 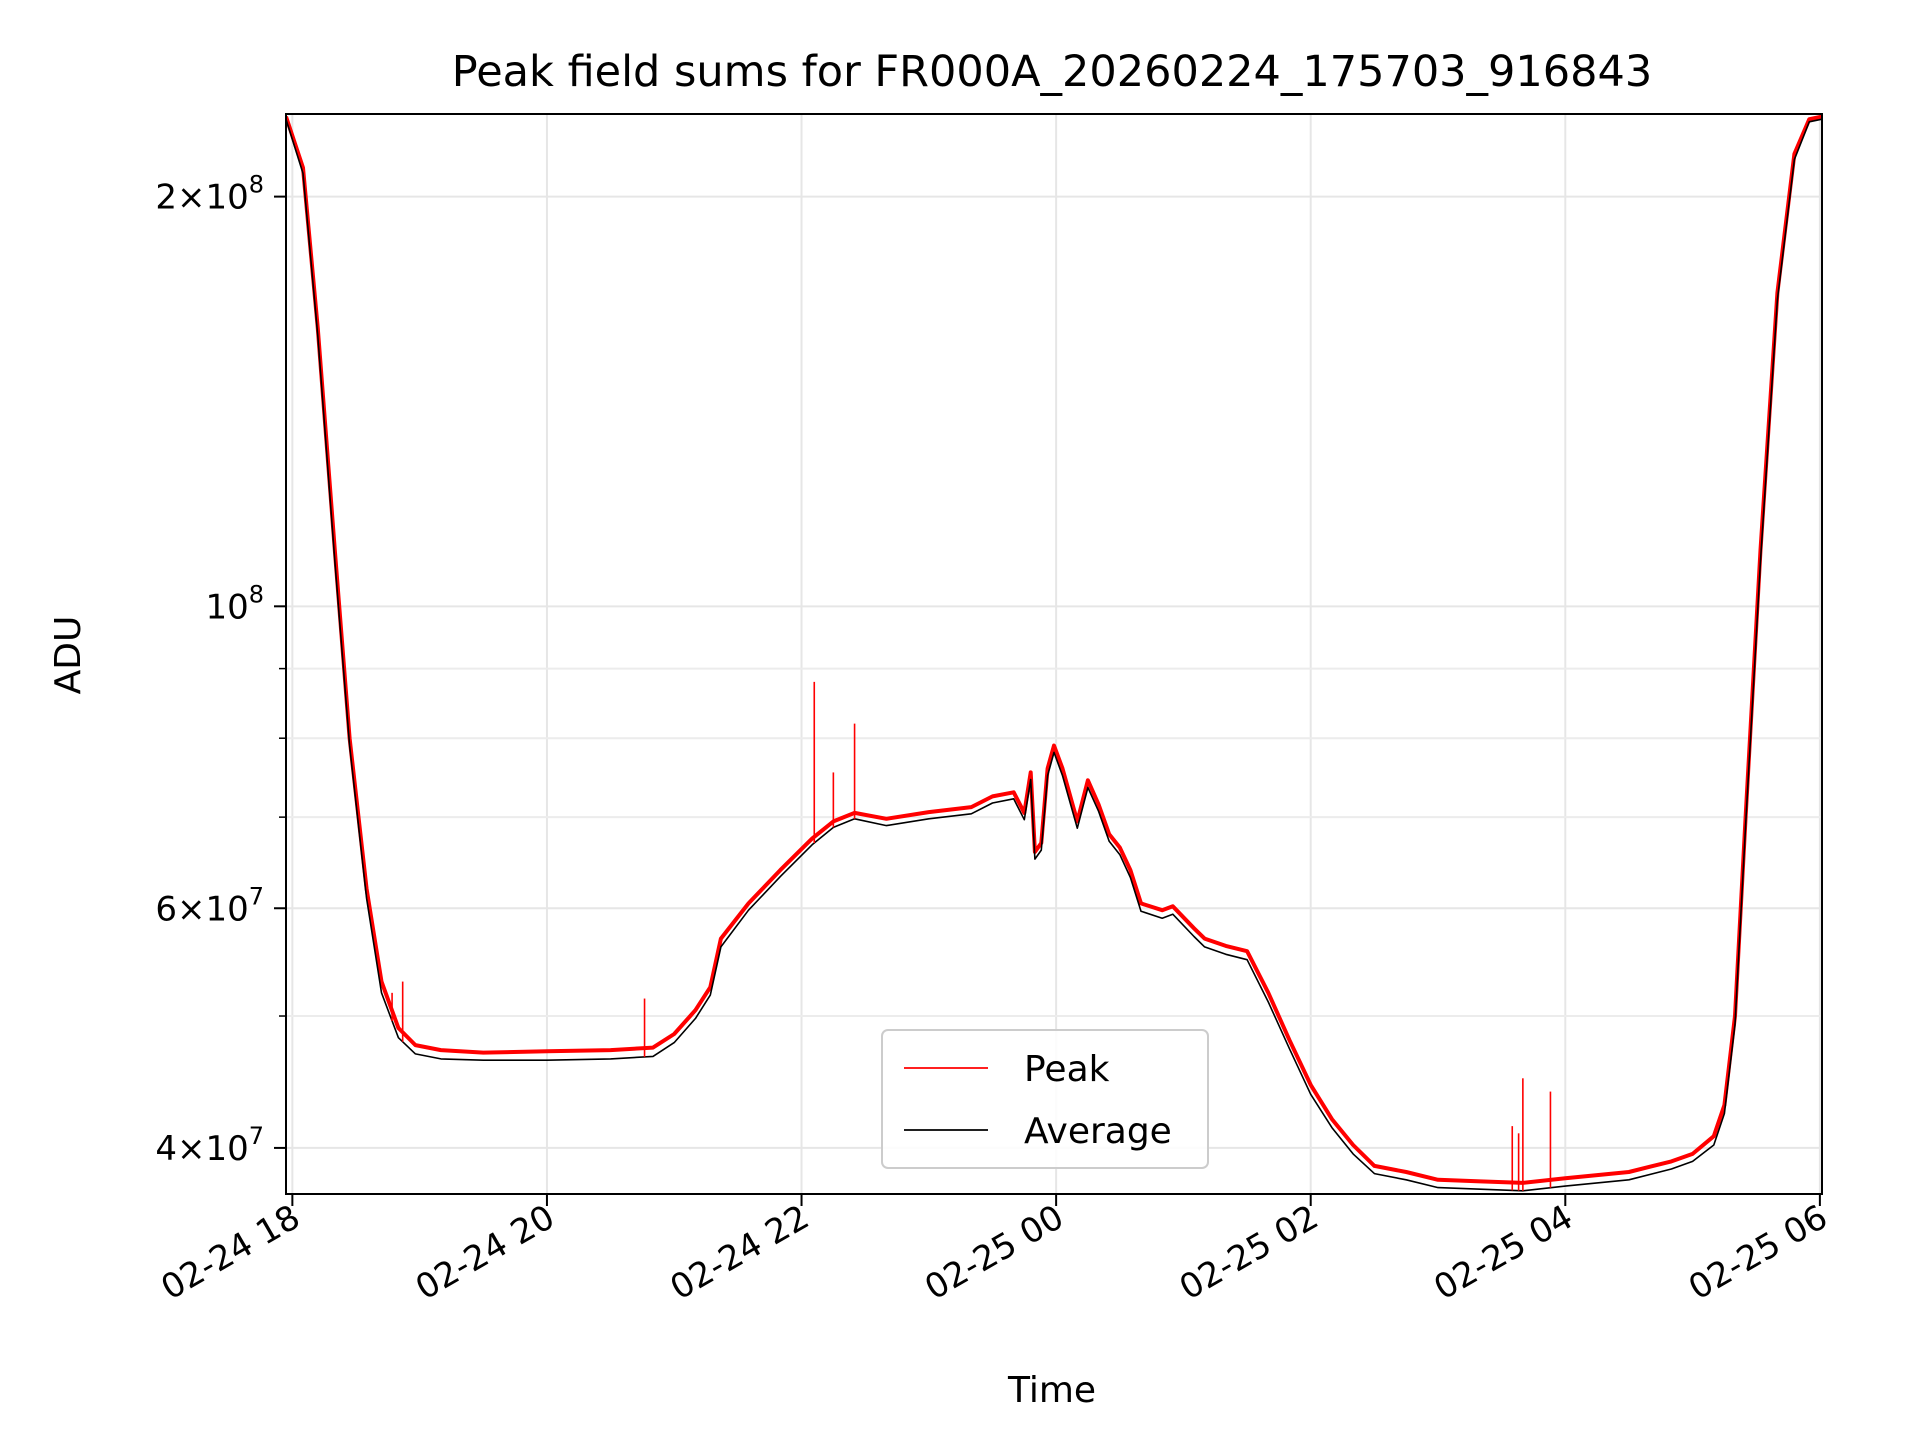 What do you see at coordinates (209, 194) in the screenshot?
I see `y-tick-label: 2×108` at bounding box center [209, 194].